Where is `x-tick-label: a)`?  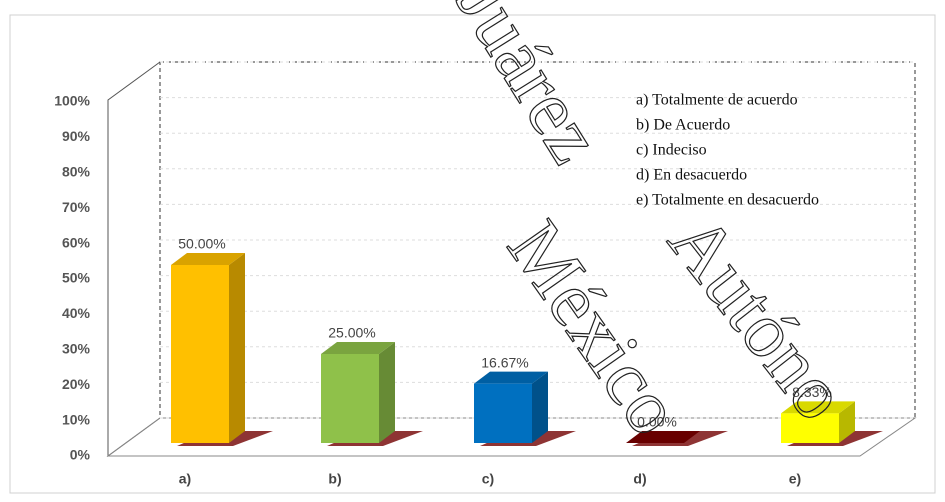
x-tick-label: a) is located at coordinates (185, 479).